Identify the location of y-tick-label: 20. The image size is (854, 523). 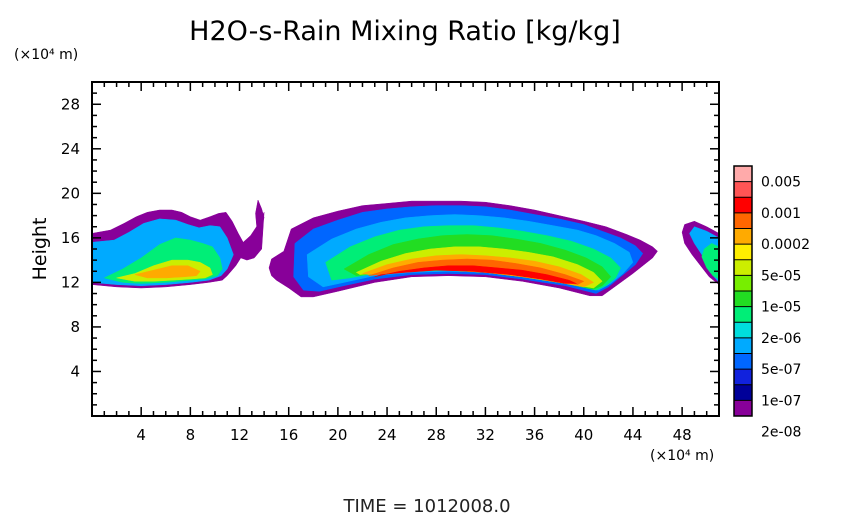
(70, 193).